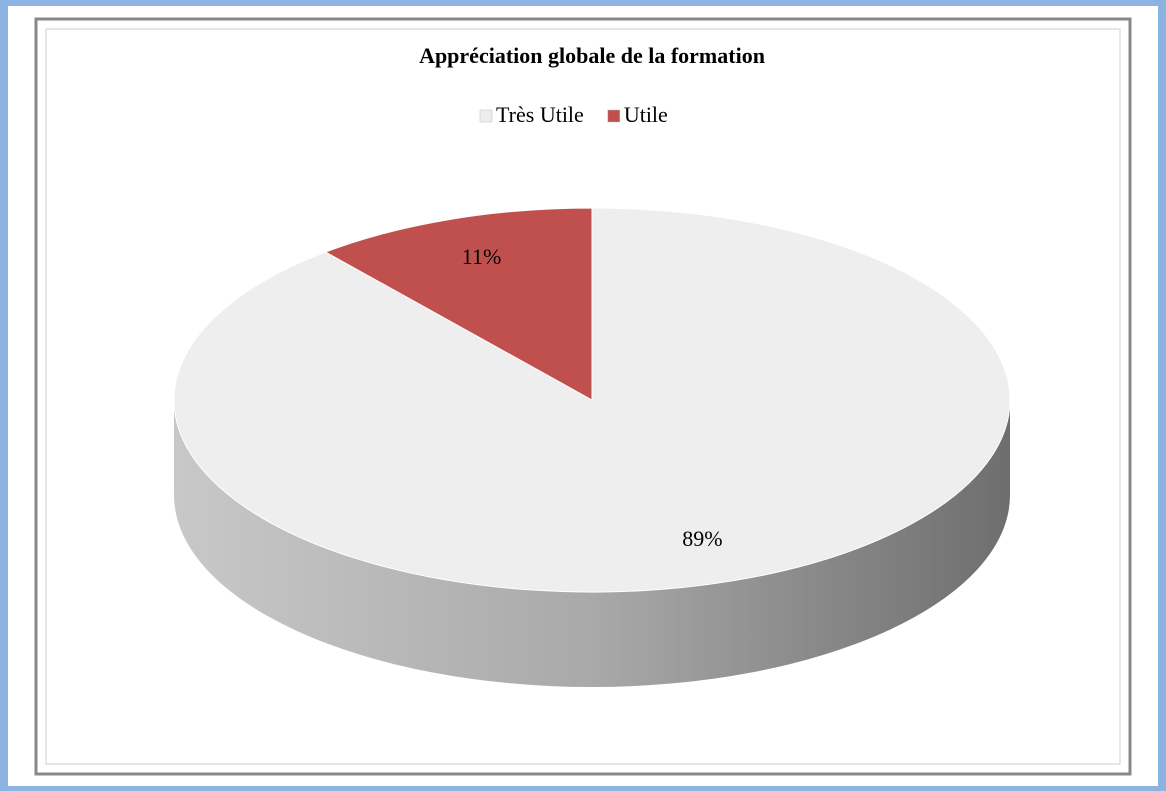  What do you see at coordinates (702, 538) in the screenshot?
I see `data-label: 89%` at bounding box center [702, 538].